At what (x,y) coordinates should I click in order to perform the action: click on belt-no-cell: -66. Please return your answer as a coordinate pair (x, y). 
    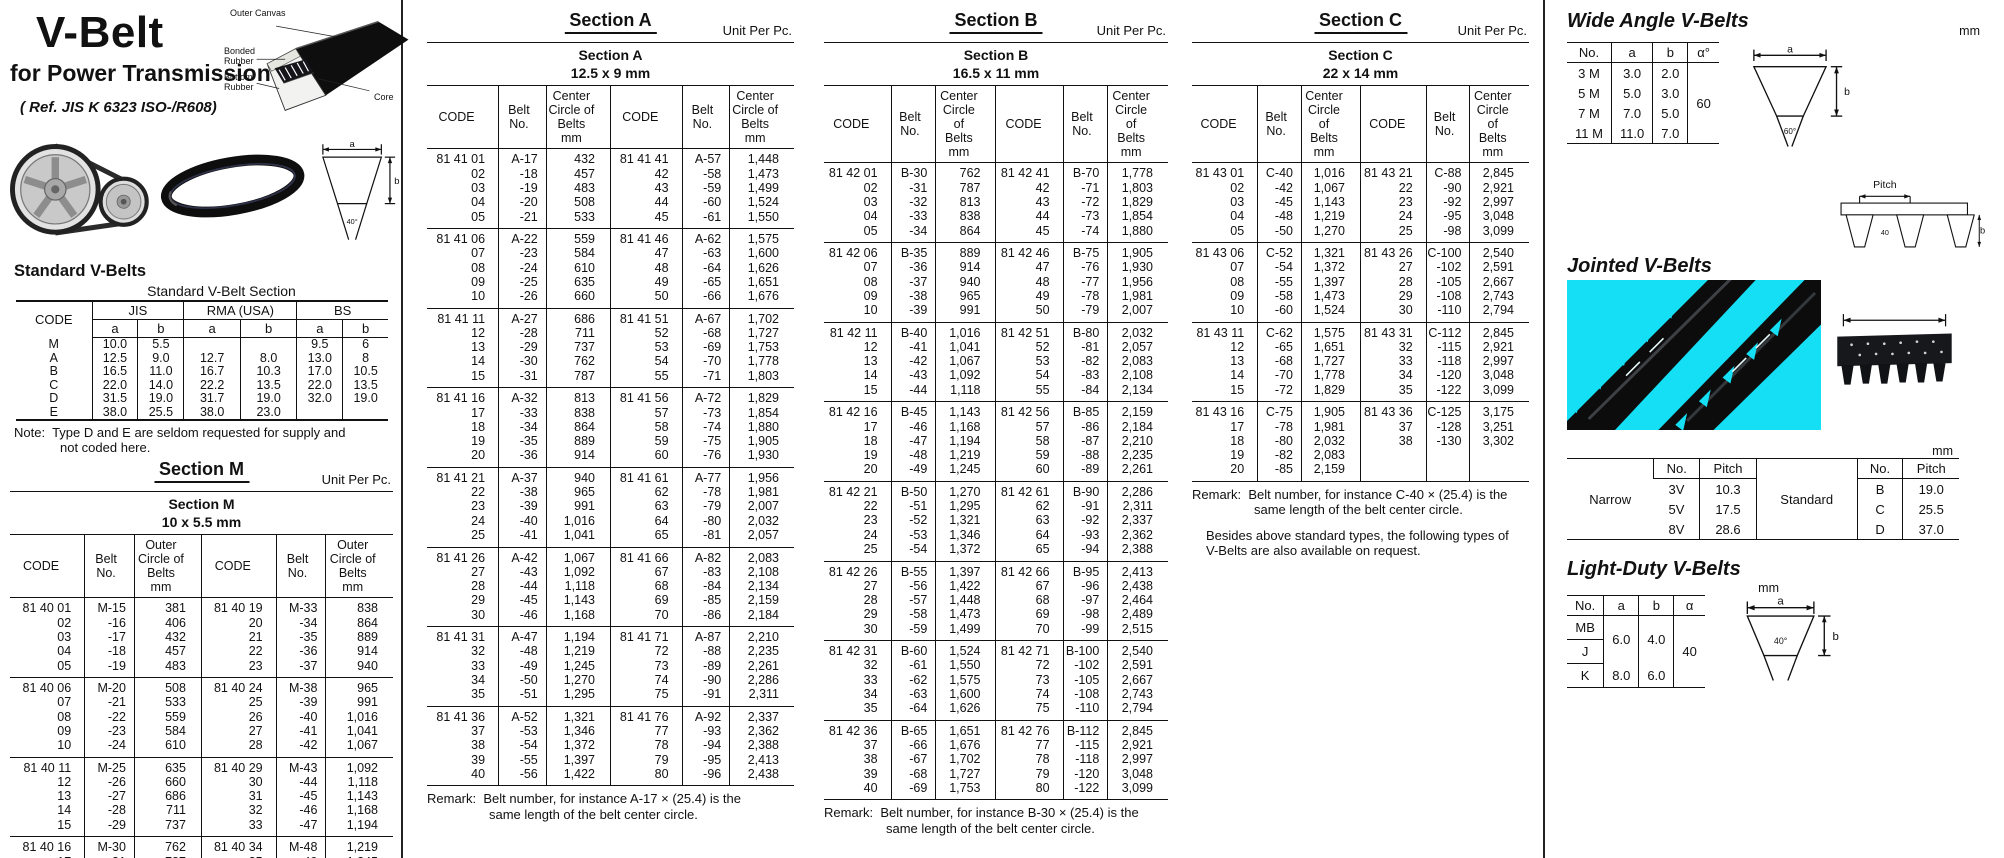
    Looking at the image, I should click on (913, 745).